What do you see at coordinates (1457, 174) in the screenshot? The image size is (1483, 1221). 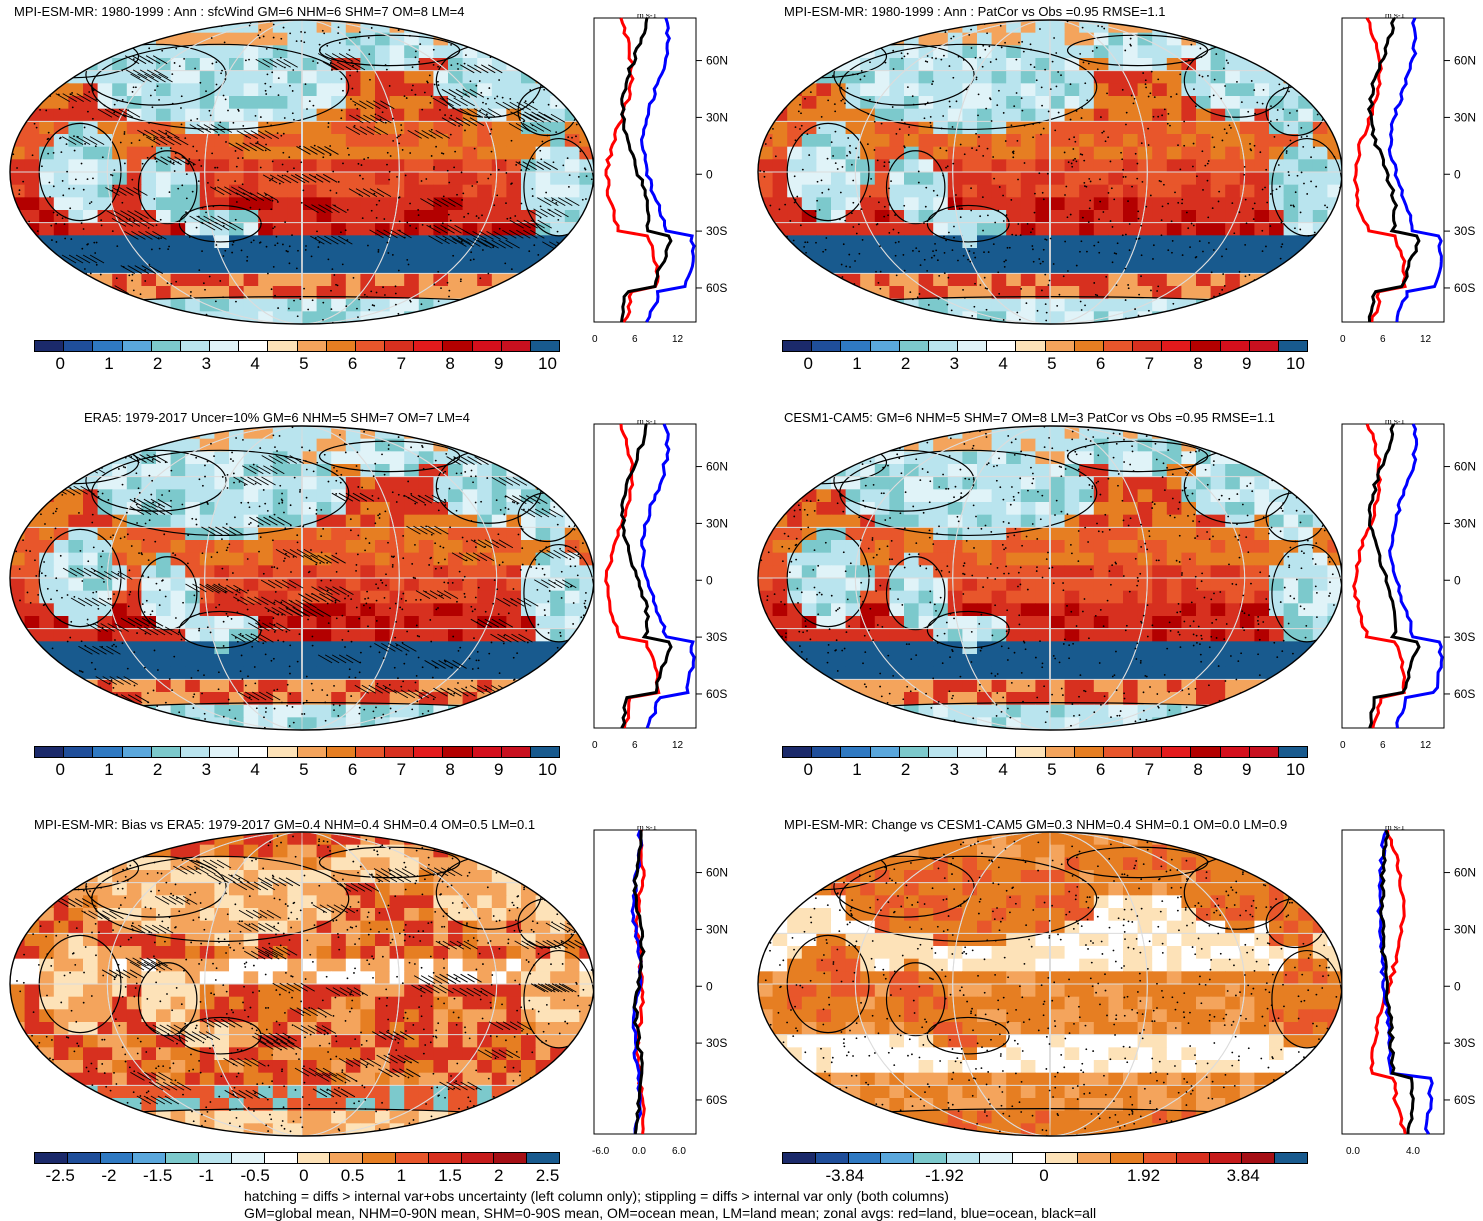 I see `lat-label: 0` at bounding box center [1457, 174].